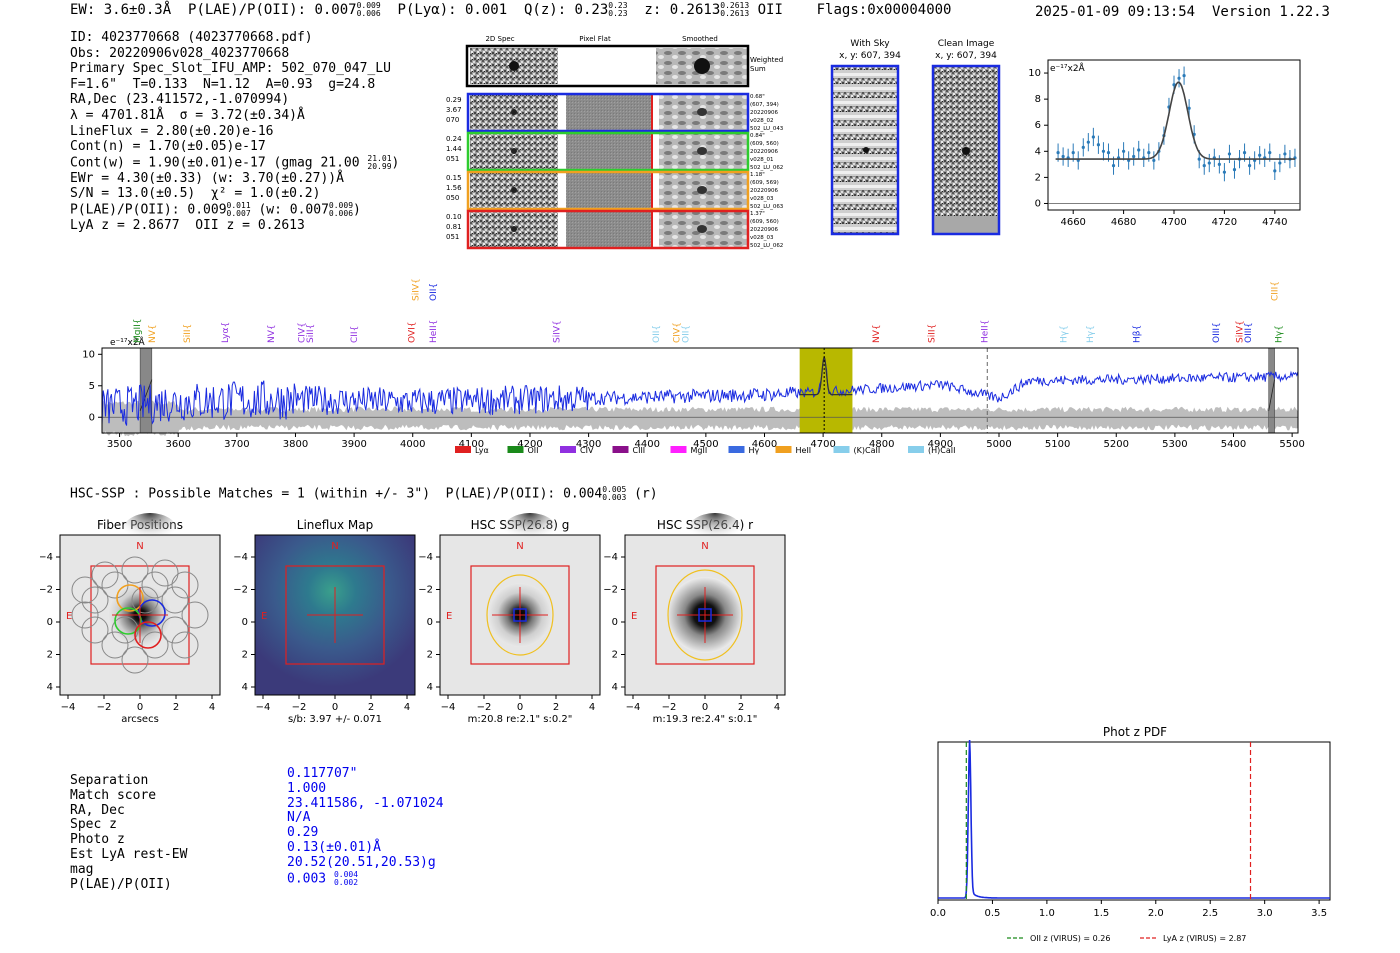 The width and height of the screenshot is (1400, 953). Describe the element at coordinates (766, 60) in the screenshot. I see `weighted-label: Weighted` at that location.